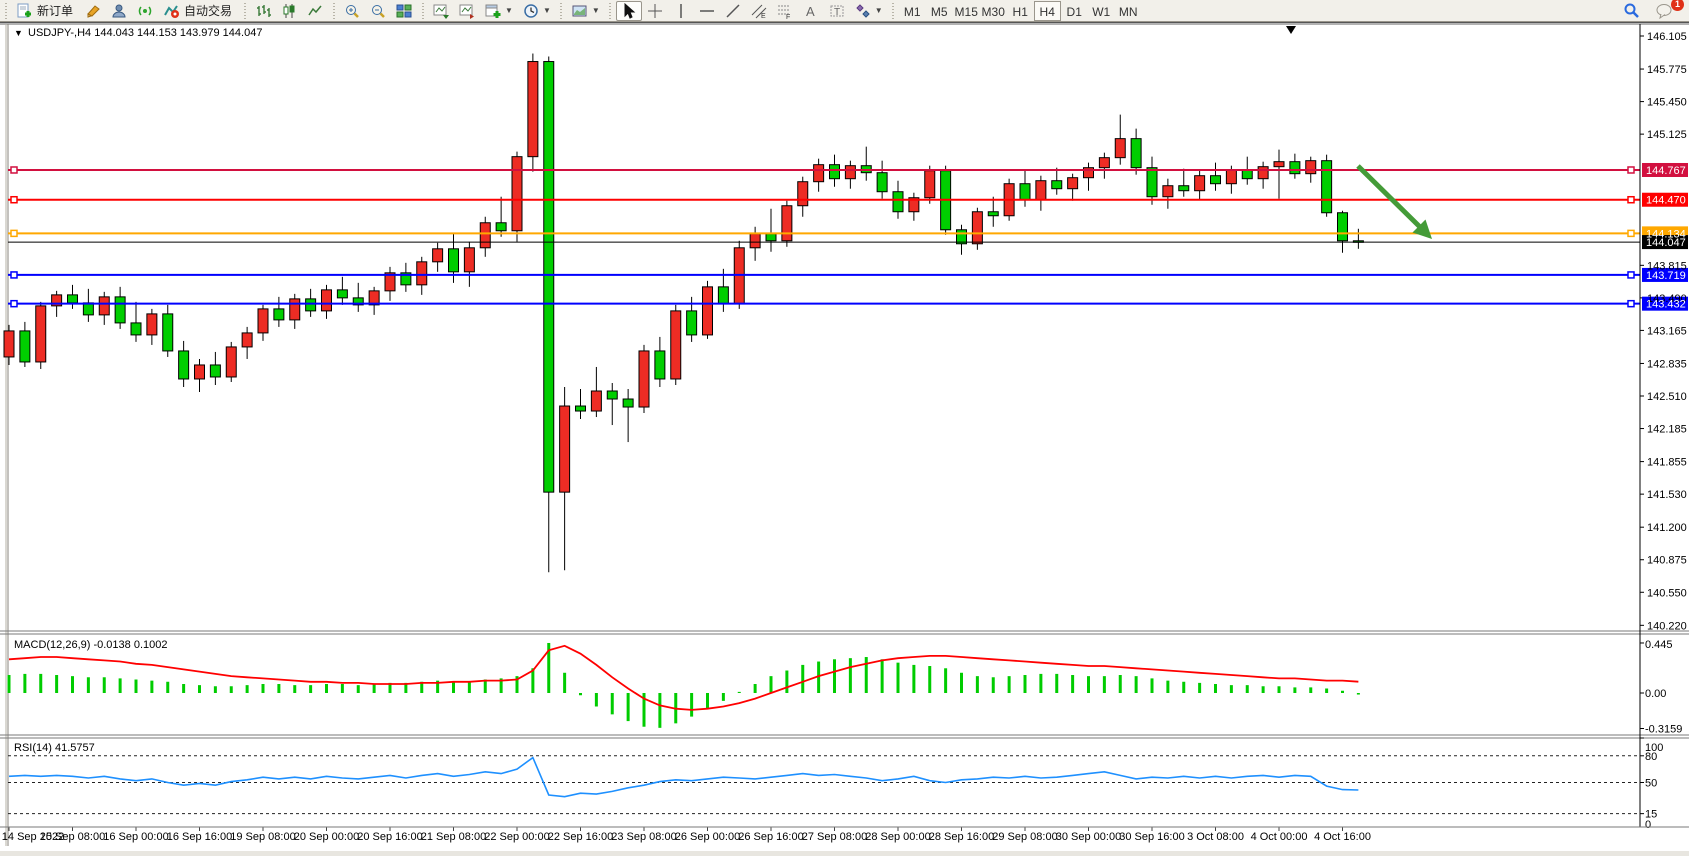 The image size is (1689, 856). What do you see at coordinates (1024, 837) in the screenshot?
I see `time-label: 29 Sep 08:00` at bounding box center [1024, 837].